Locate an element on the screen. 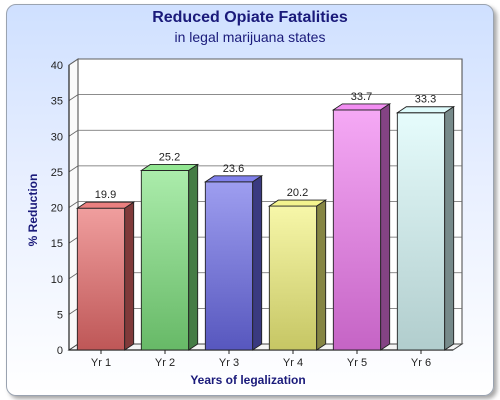 The image size is (500, 400). y-tick-label: 5 is located at coordinates (60, 315).